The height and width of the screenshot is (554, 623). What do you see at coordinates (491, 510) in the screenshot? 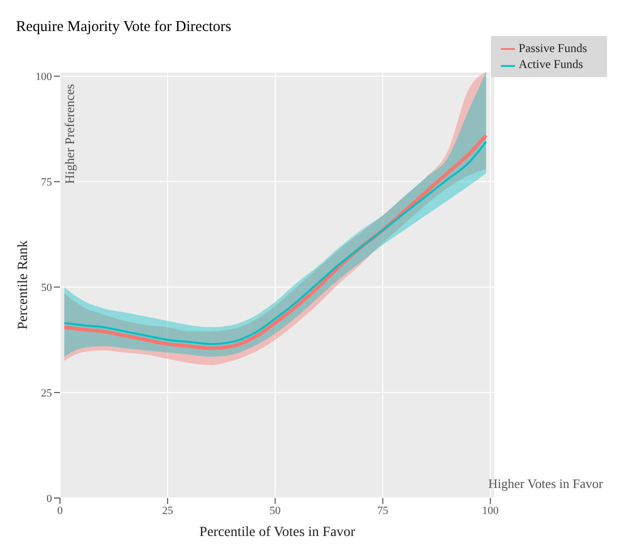
I see `x-tick-label: 100` at bounding box center [491, 510].